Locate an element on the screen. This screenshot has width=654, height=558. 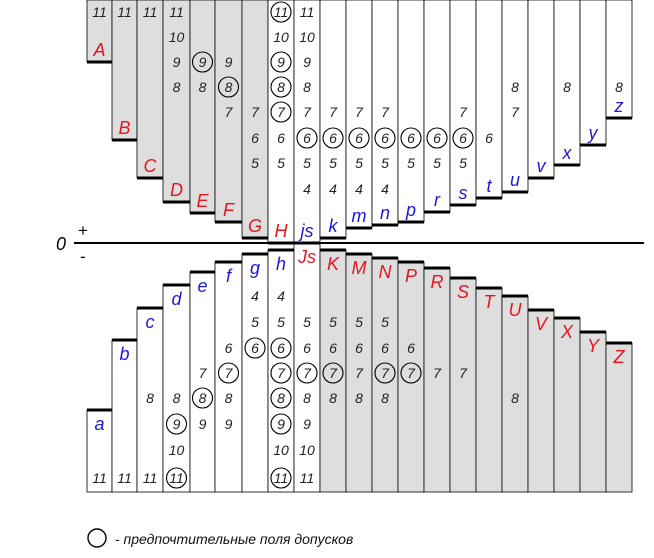
shafts-above-bar-u is located at coordinates (515, 96).